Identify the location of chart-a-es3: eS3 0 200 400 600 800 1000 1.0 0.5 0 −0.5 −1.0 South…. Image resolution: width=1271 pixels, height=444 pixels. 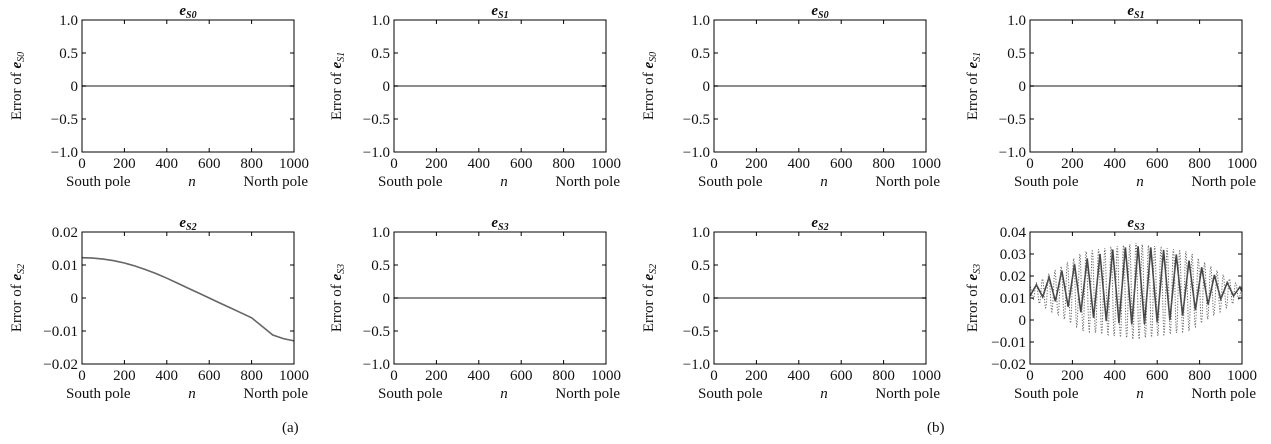
(475, 308).